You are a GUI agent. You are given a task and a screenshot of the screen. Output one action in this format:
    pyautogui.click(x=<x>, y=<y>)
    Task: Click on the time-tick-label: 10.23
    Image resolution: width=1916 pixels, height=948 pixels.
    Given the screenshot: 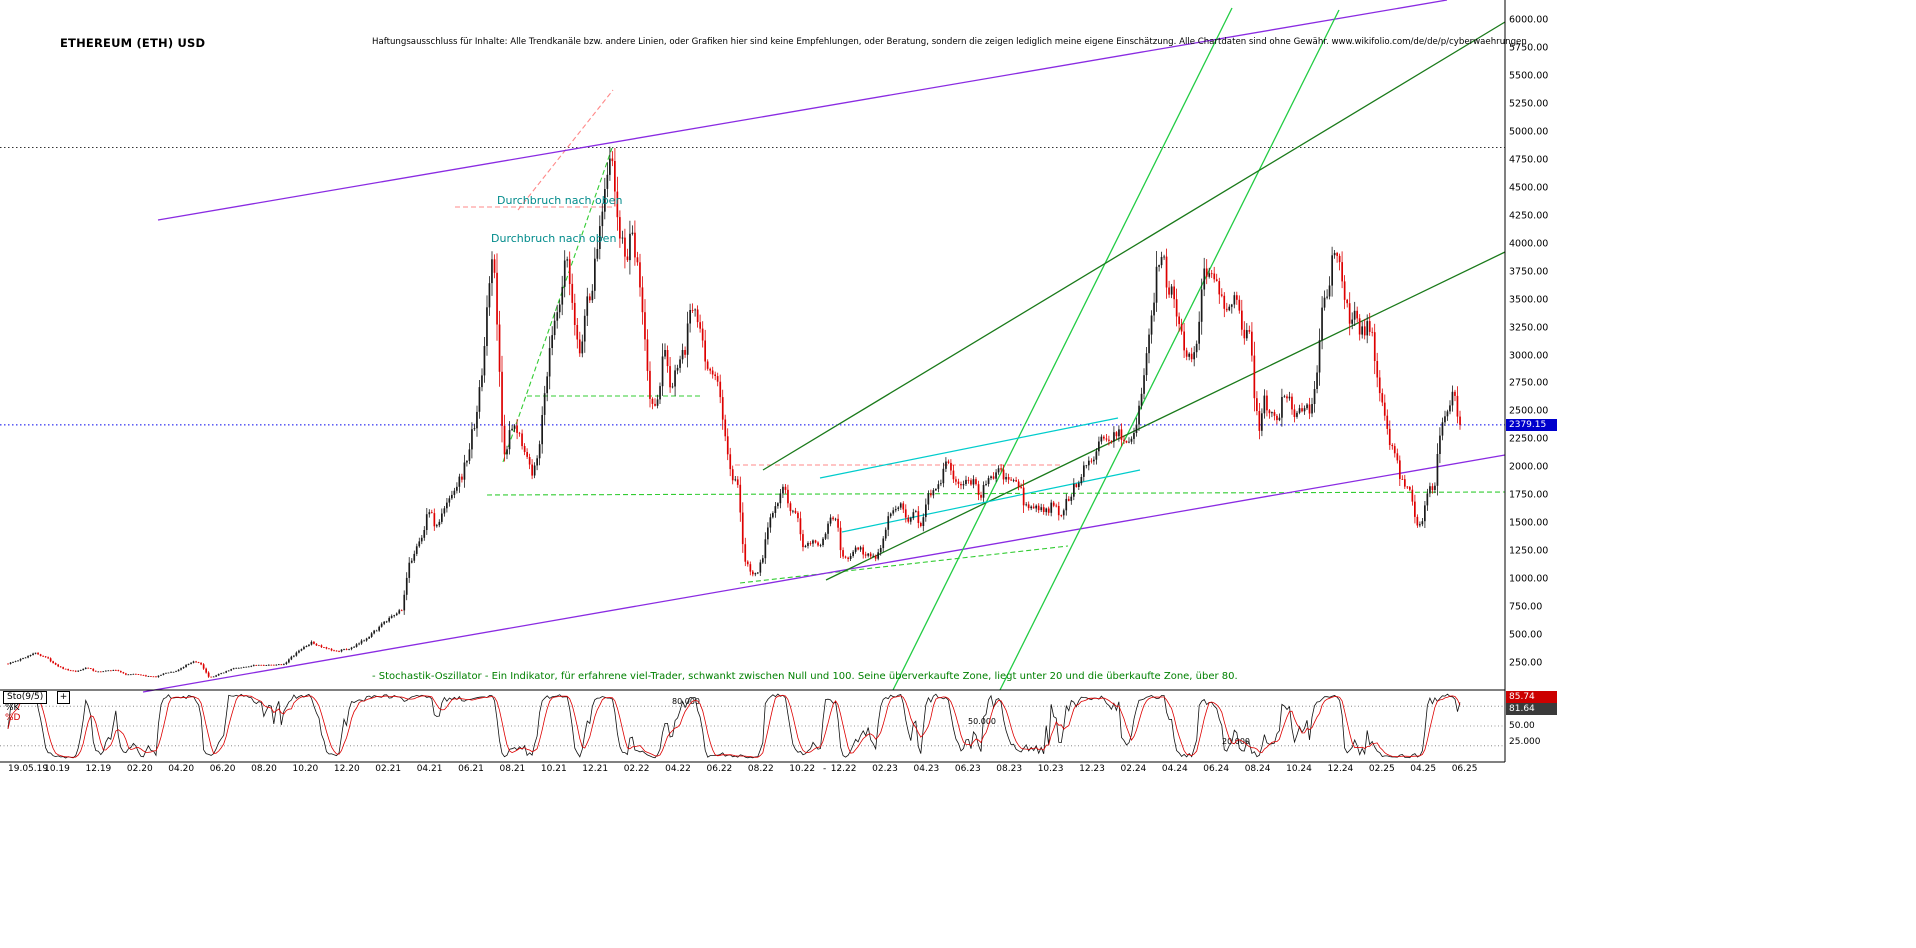 What is the action you would take?
    pyautogui.click(x=1050, y=769)
    